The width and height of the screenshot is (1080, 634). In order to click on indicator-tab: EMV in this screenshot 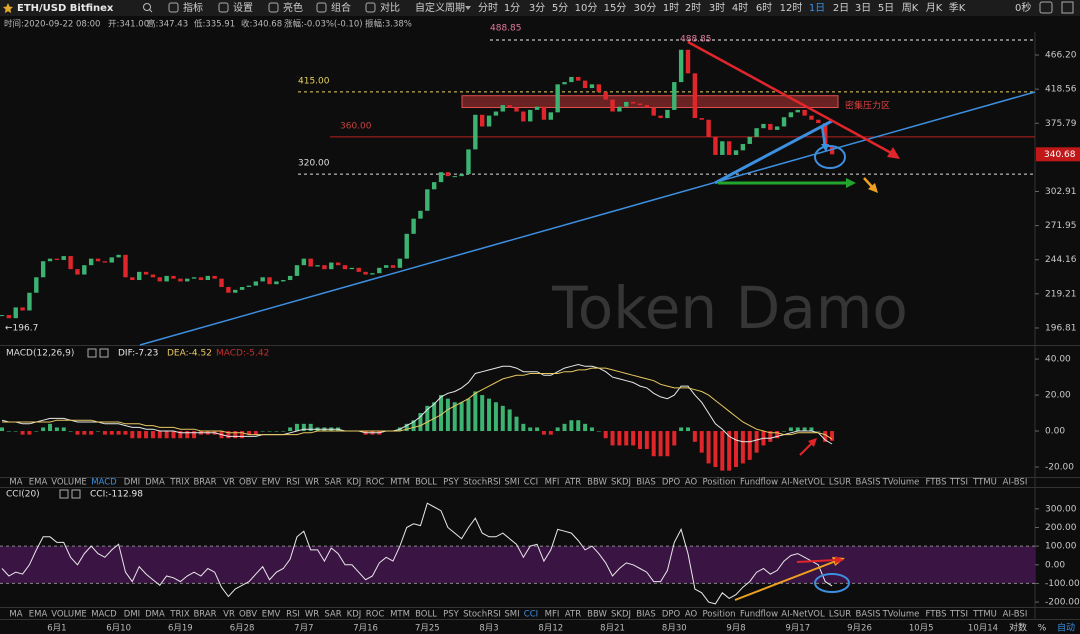, I will do `click(271, 615)`.